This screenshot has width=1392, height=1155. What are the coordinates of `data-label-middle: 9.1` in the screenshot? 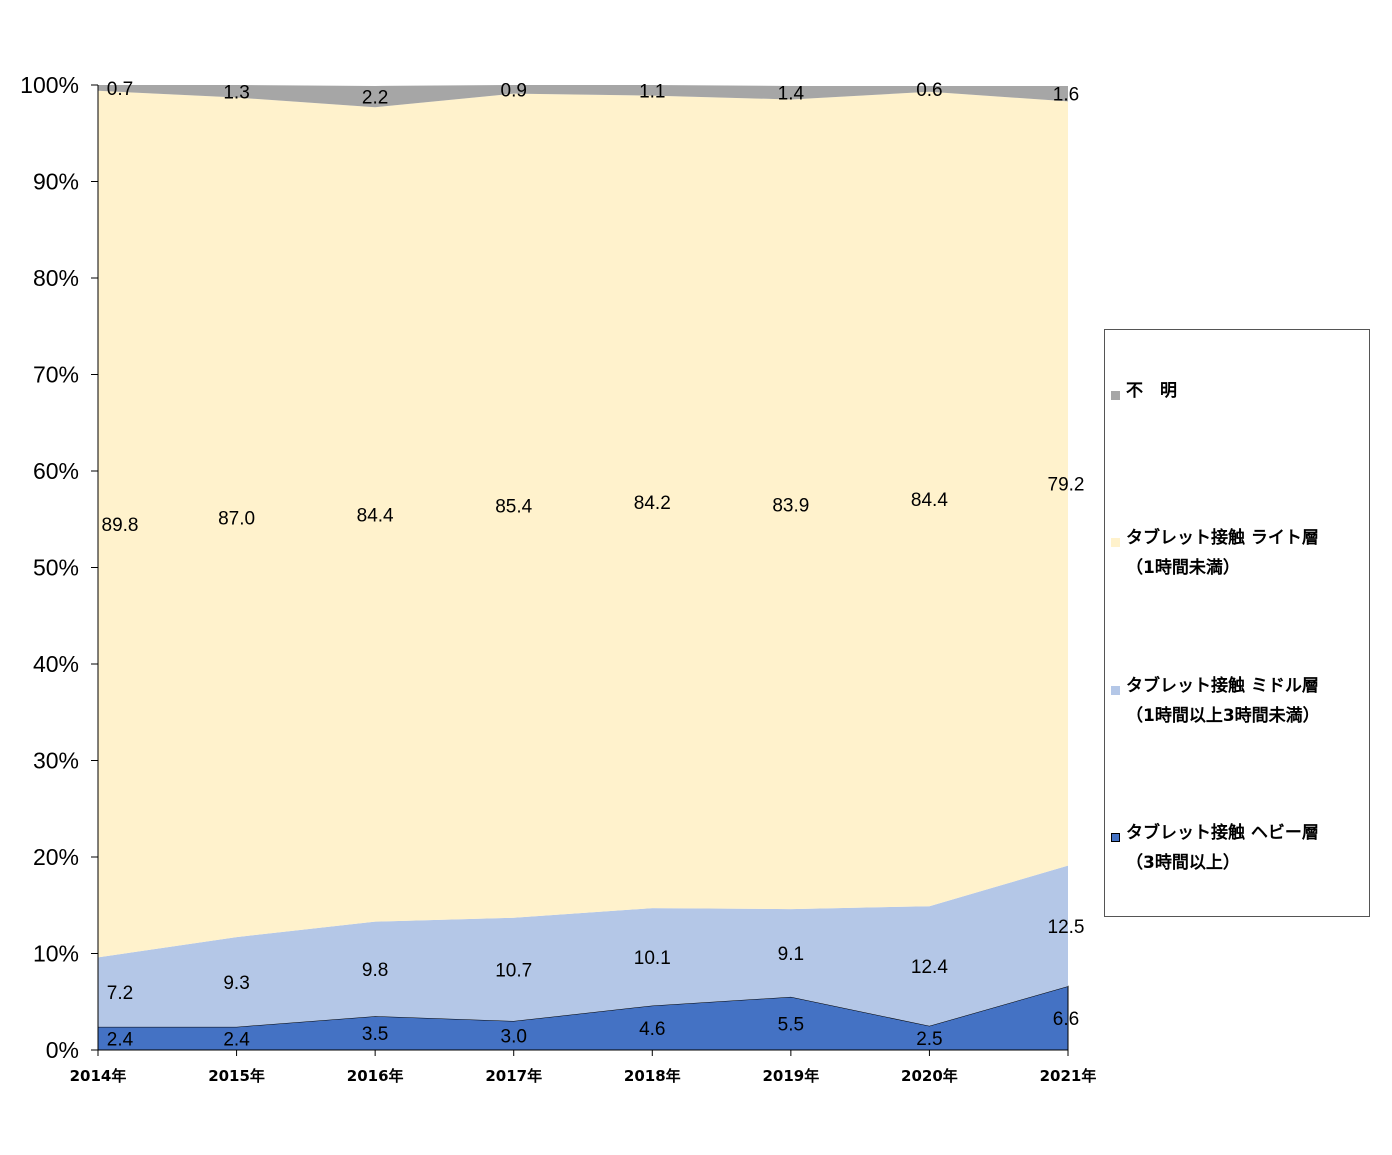 It's located at (791, 954).